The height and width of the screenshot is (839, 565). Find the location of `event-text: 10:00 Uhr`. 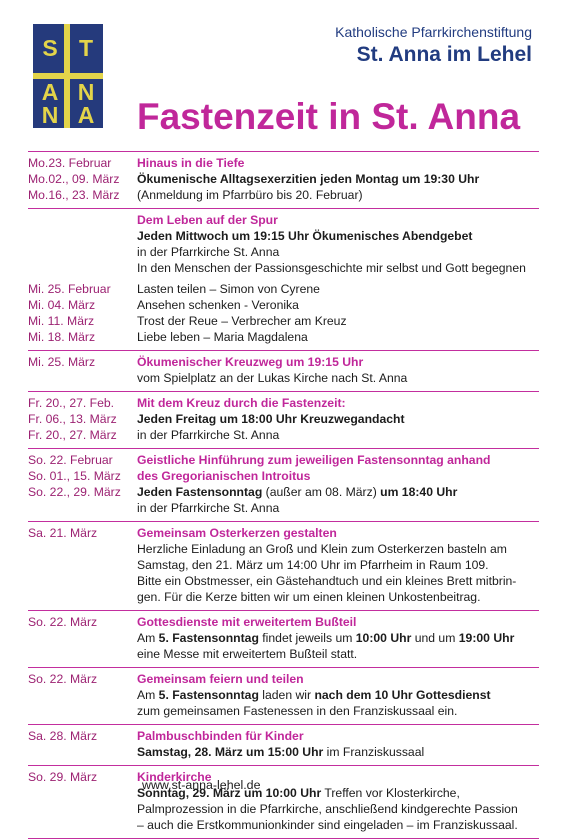

event-text: 10:00 Uhr is located at coordinates (383, 638).